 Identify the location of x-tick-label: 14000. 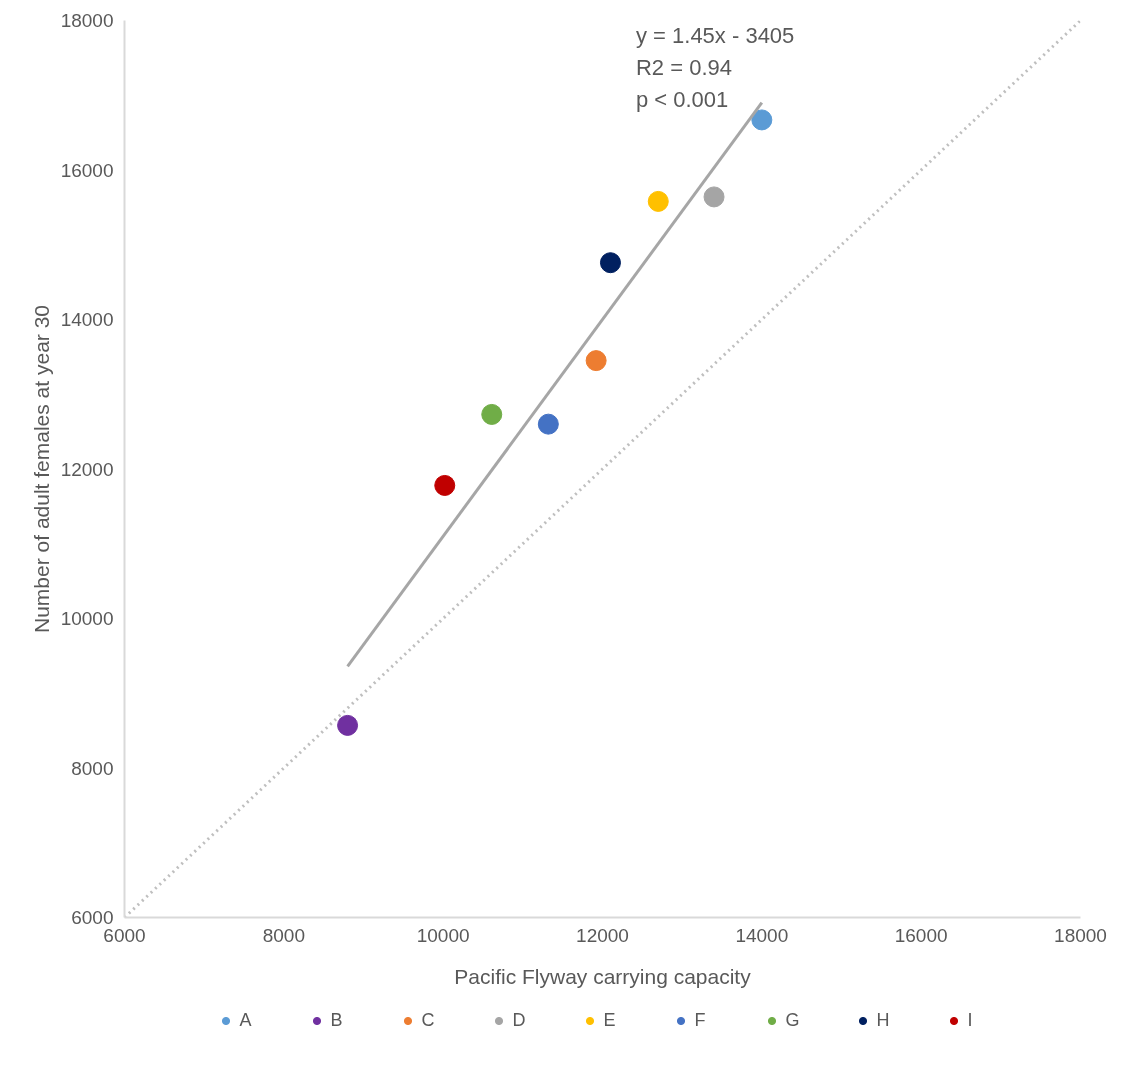
(762, 935).